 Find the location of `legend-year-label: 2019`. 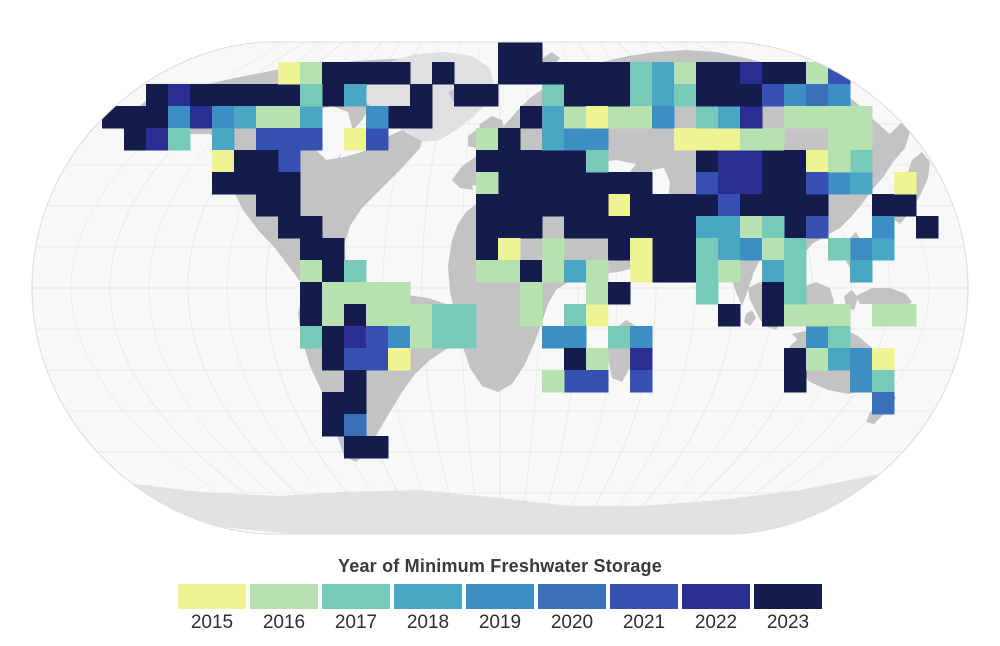

legend-year-label: 2019 is located at coordinates (500, 622).